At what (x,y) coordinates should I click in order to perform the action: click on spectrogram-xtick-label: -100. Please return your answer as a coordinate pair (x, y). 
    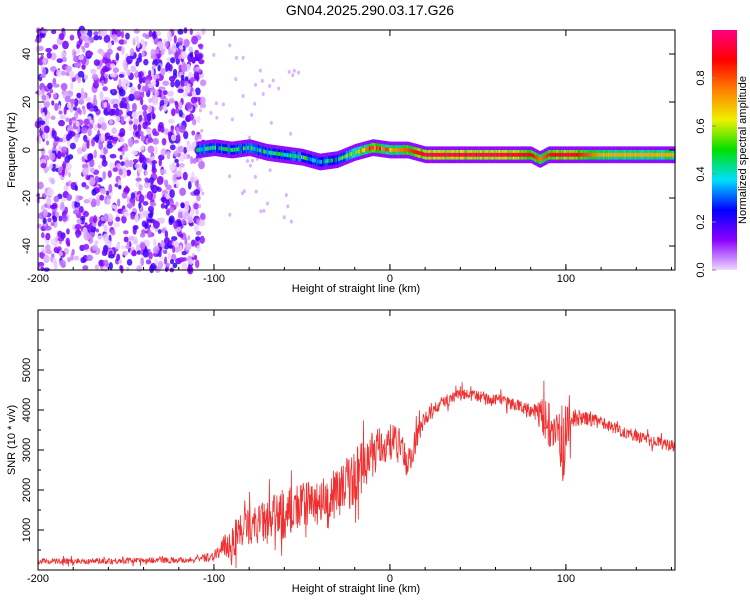
    Looking at the image, I should click on (214, 279).